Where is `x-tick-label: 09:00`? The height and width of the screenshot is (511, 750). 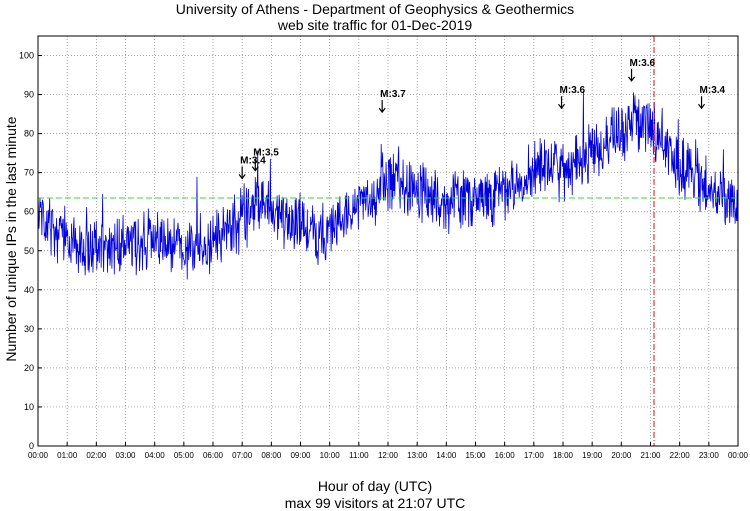
x-tick-label: 09:00 is located at coordinates (300, 455).